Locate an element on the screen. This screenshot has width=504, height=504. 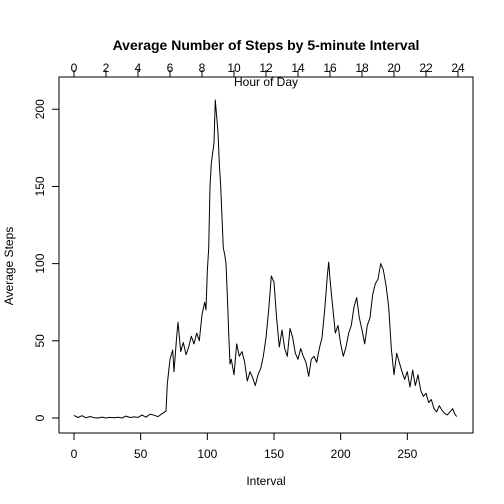
top-tick-label: 2 is located at coordinates (106, 68).